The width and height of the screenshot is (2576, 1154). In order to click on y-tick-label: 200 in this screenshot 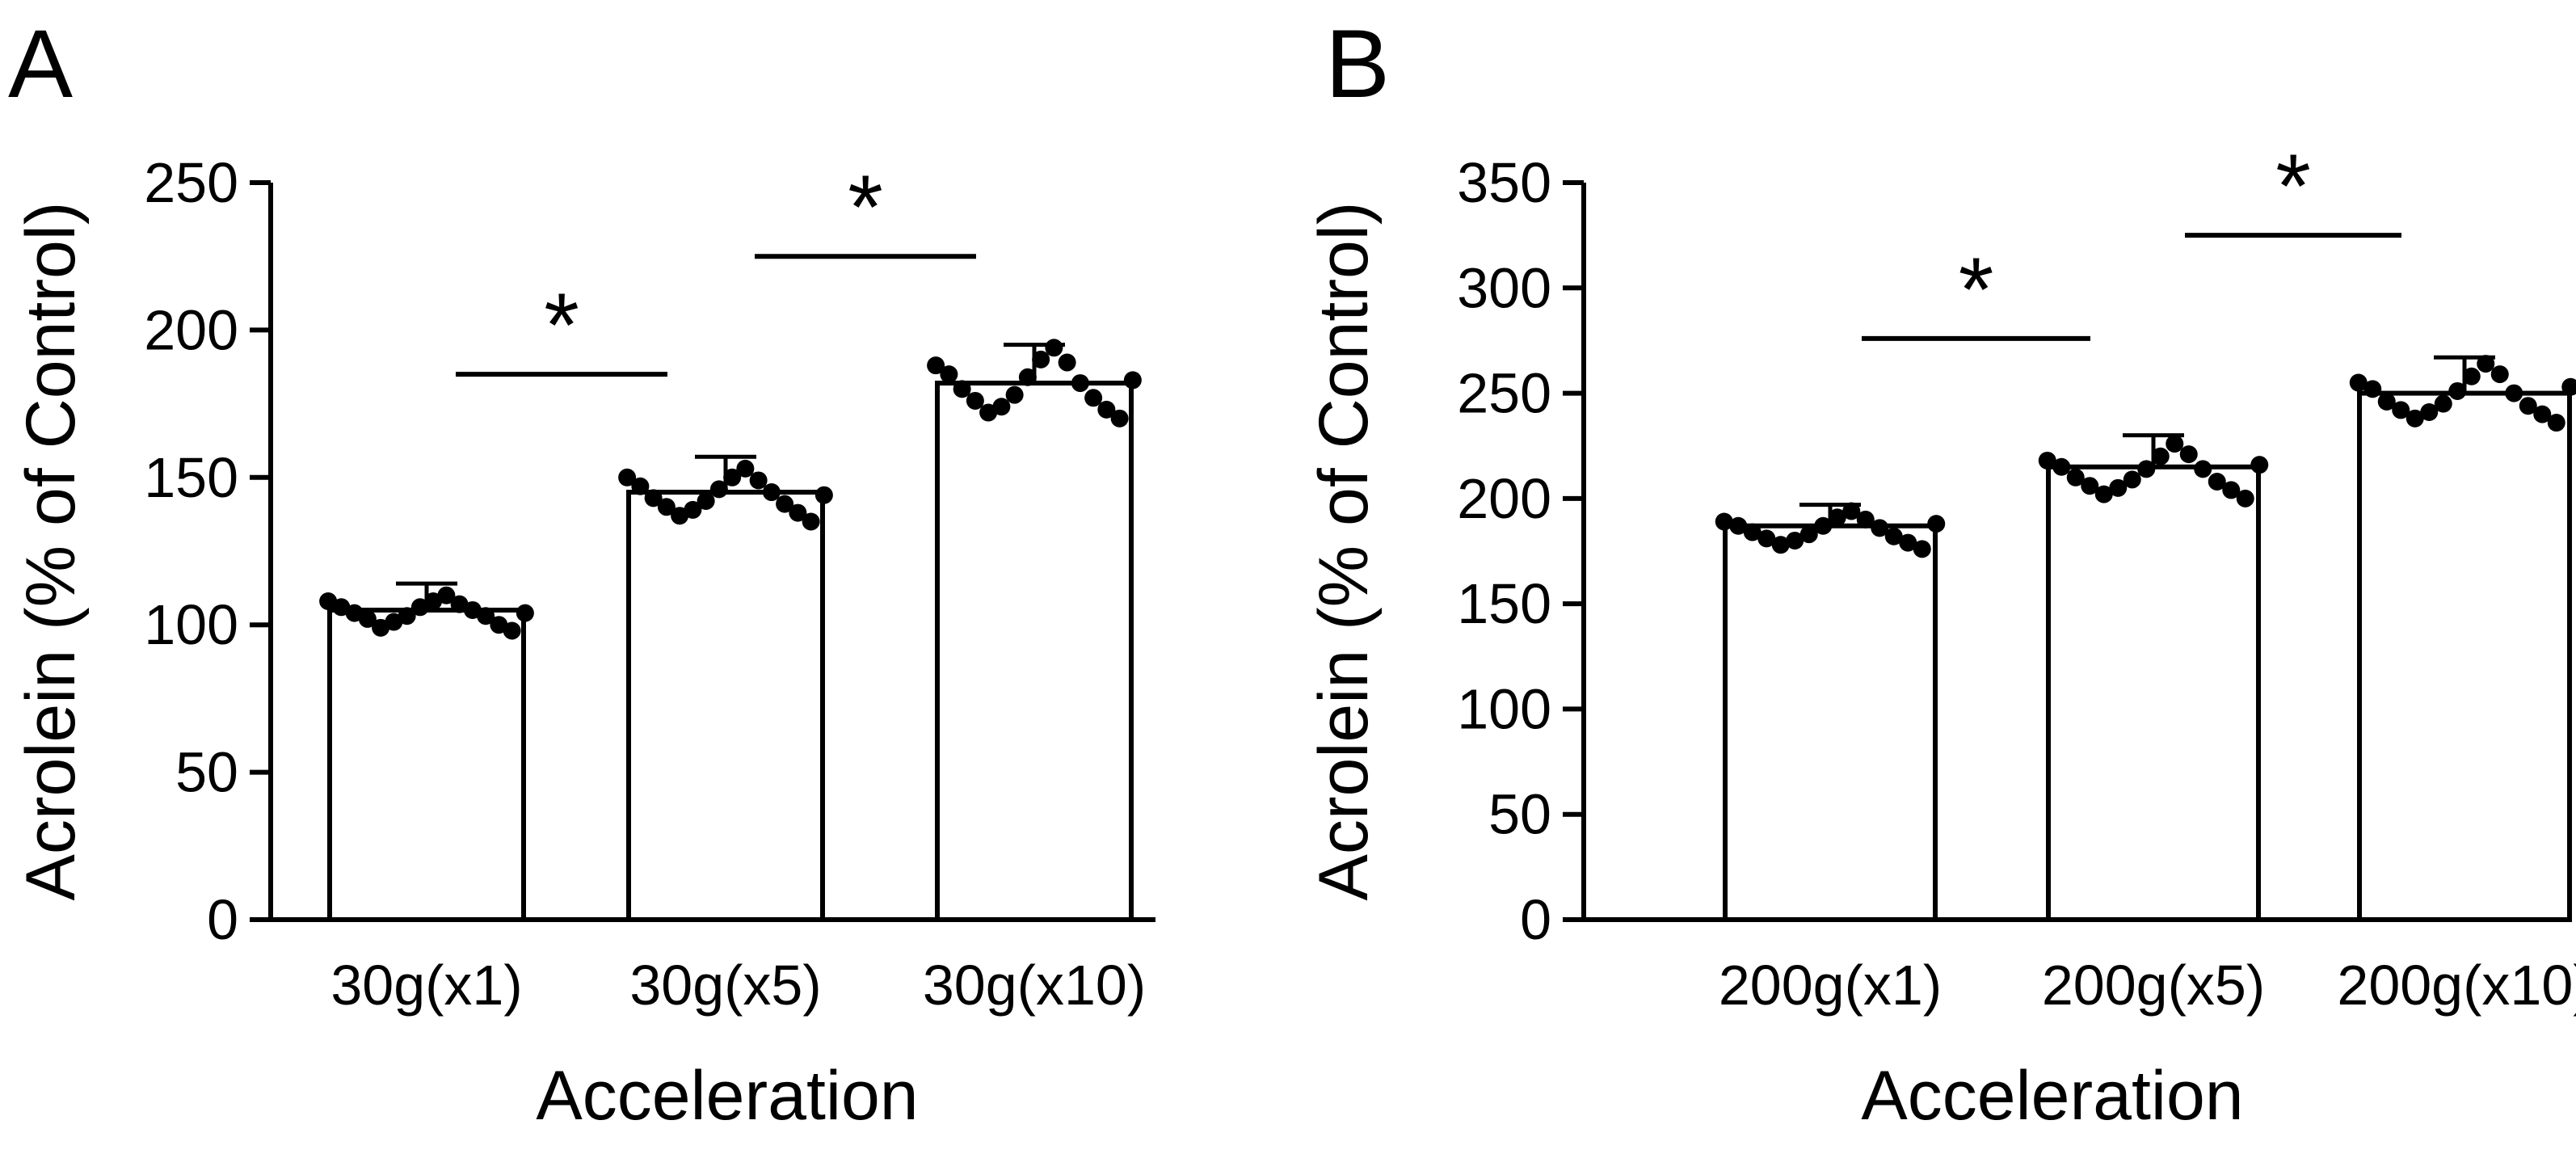, I will do `click(1504, 498)`.